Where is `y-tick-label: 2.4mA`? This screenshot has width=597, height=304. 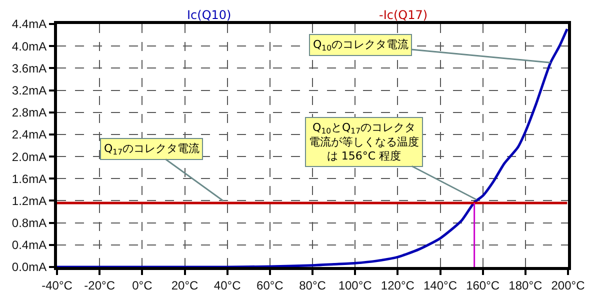 y-tick-label: 2.4mA is located at coordinates (29, 135).